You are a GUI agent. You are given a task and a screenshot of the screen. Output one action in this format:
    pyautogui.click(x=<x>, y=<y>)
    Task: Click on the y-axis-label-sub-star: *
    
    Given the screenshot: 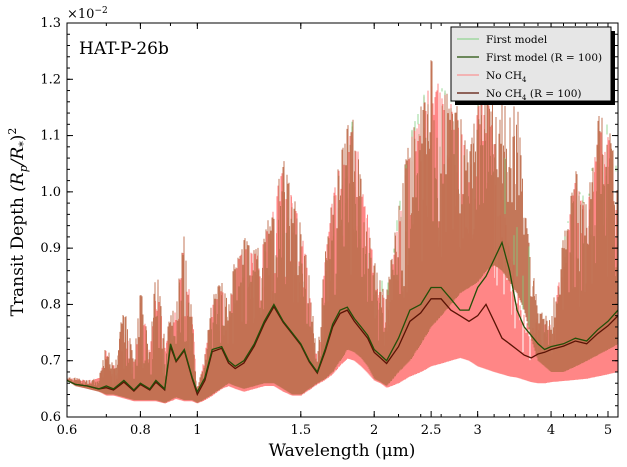 What is the action you would take?
    pyautogui.click(x=23, y=144)
    